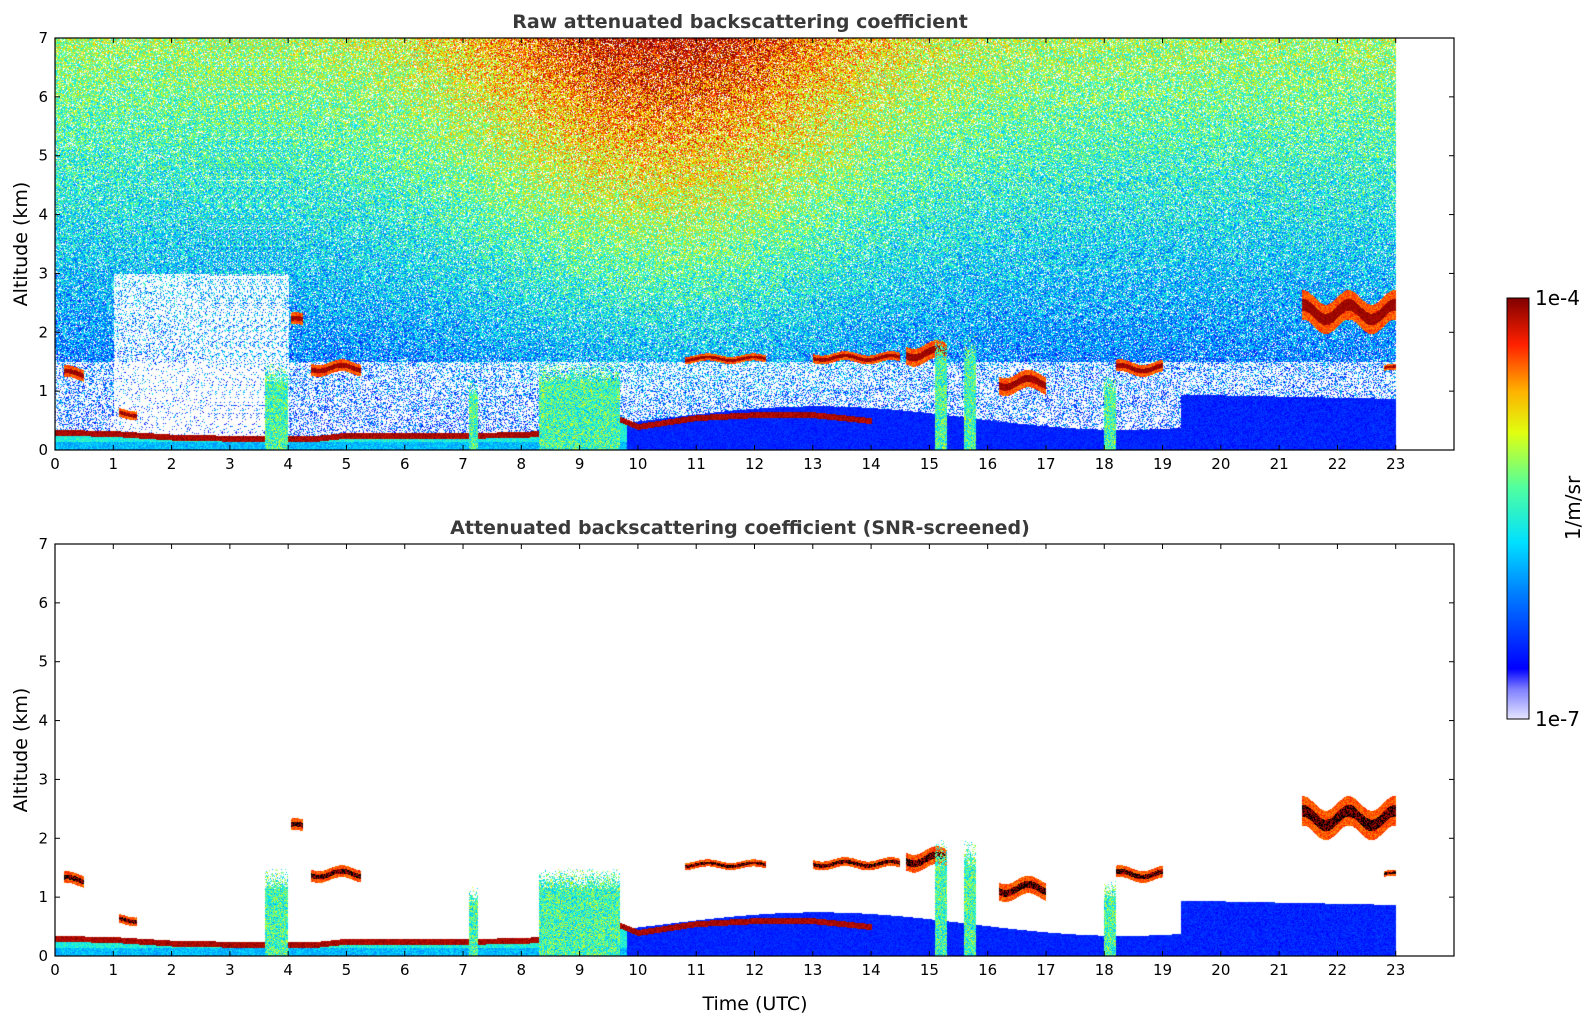 Image resolution: width=1595 pixels, height=1020 pixels. What do you see at coordinates (1573, 507) in the screenshot?
I see `colorbar-unit-label: 1/m/sr` at bounding box center [1573, 507].